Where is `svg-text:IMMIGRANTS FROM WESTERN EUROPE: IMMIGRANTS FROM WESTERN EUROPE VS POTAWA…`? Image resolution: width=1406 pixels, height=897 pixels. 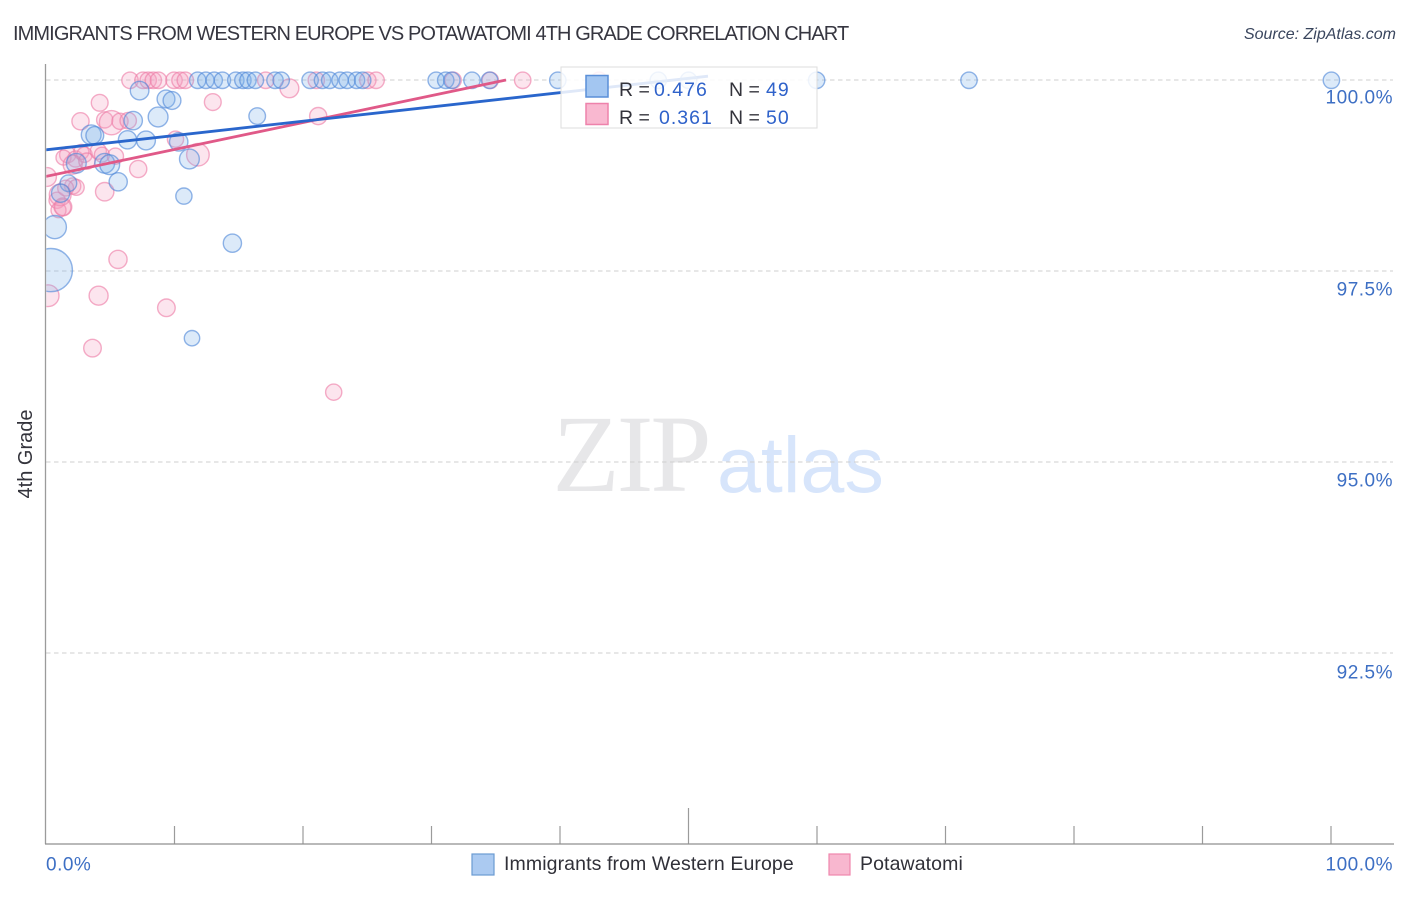 svg-text:IMMIGRANTS FROM WESTERN EUROPE: IMMIGRANTS FROM WESTERN EUROPE VS POTAWA… is located at coordinates (431, 34).